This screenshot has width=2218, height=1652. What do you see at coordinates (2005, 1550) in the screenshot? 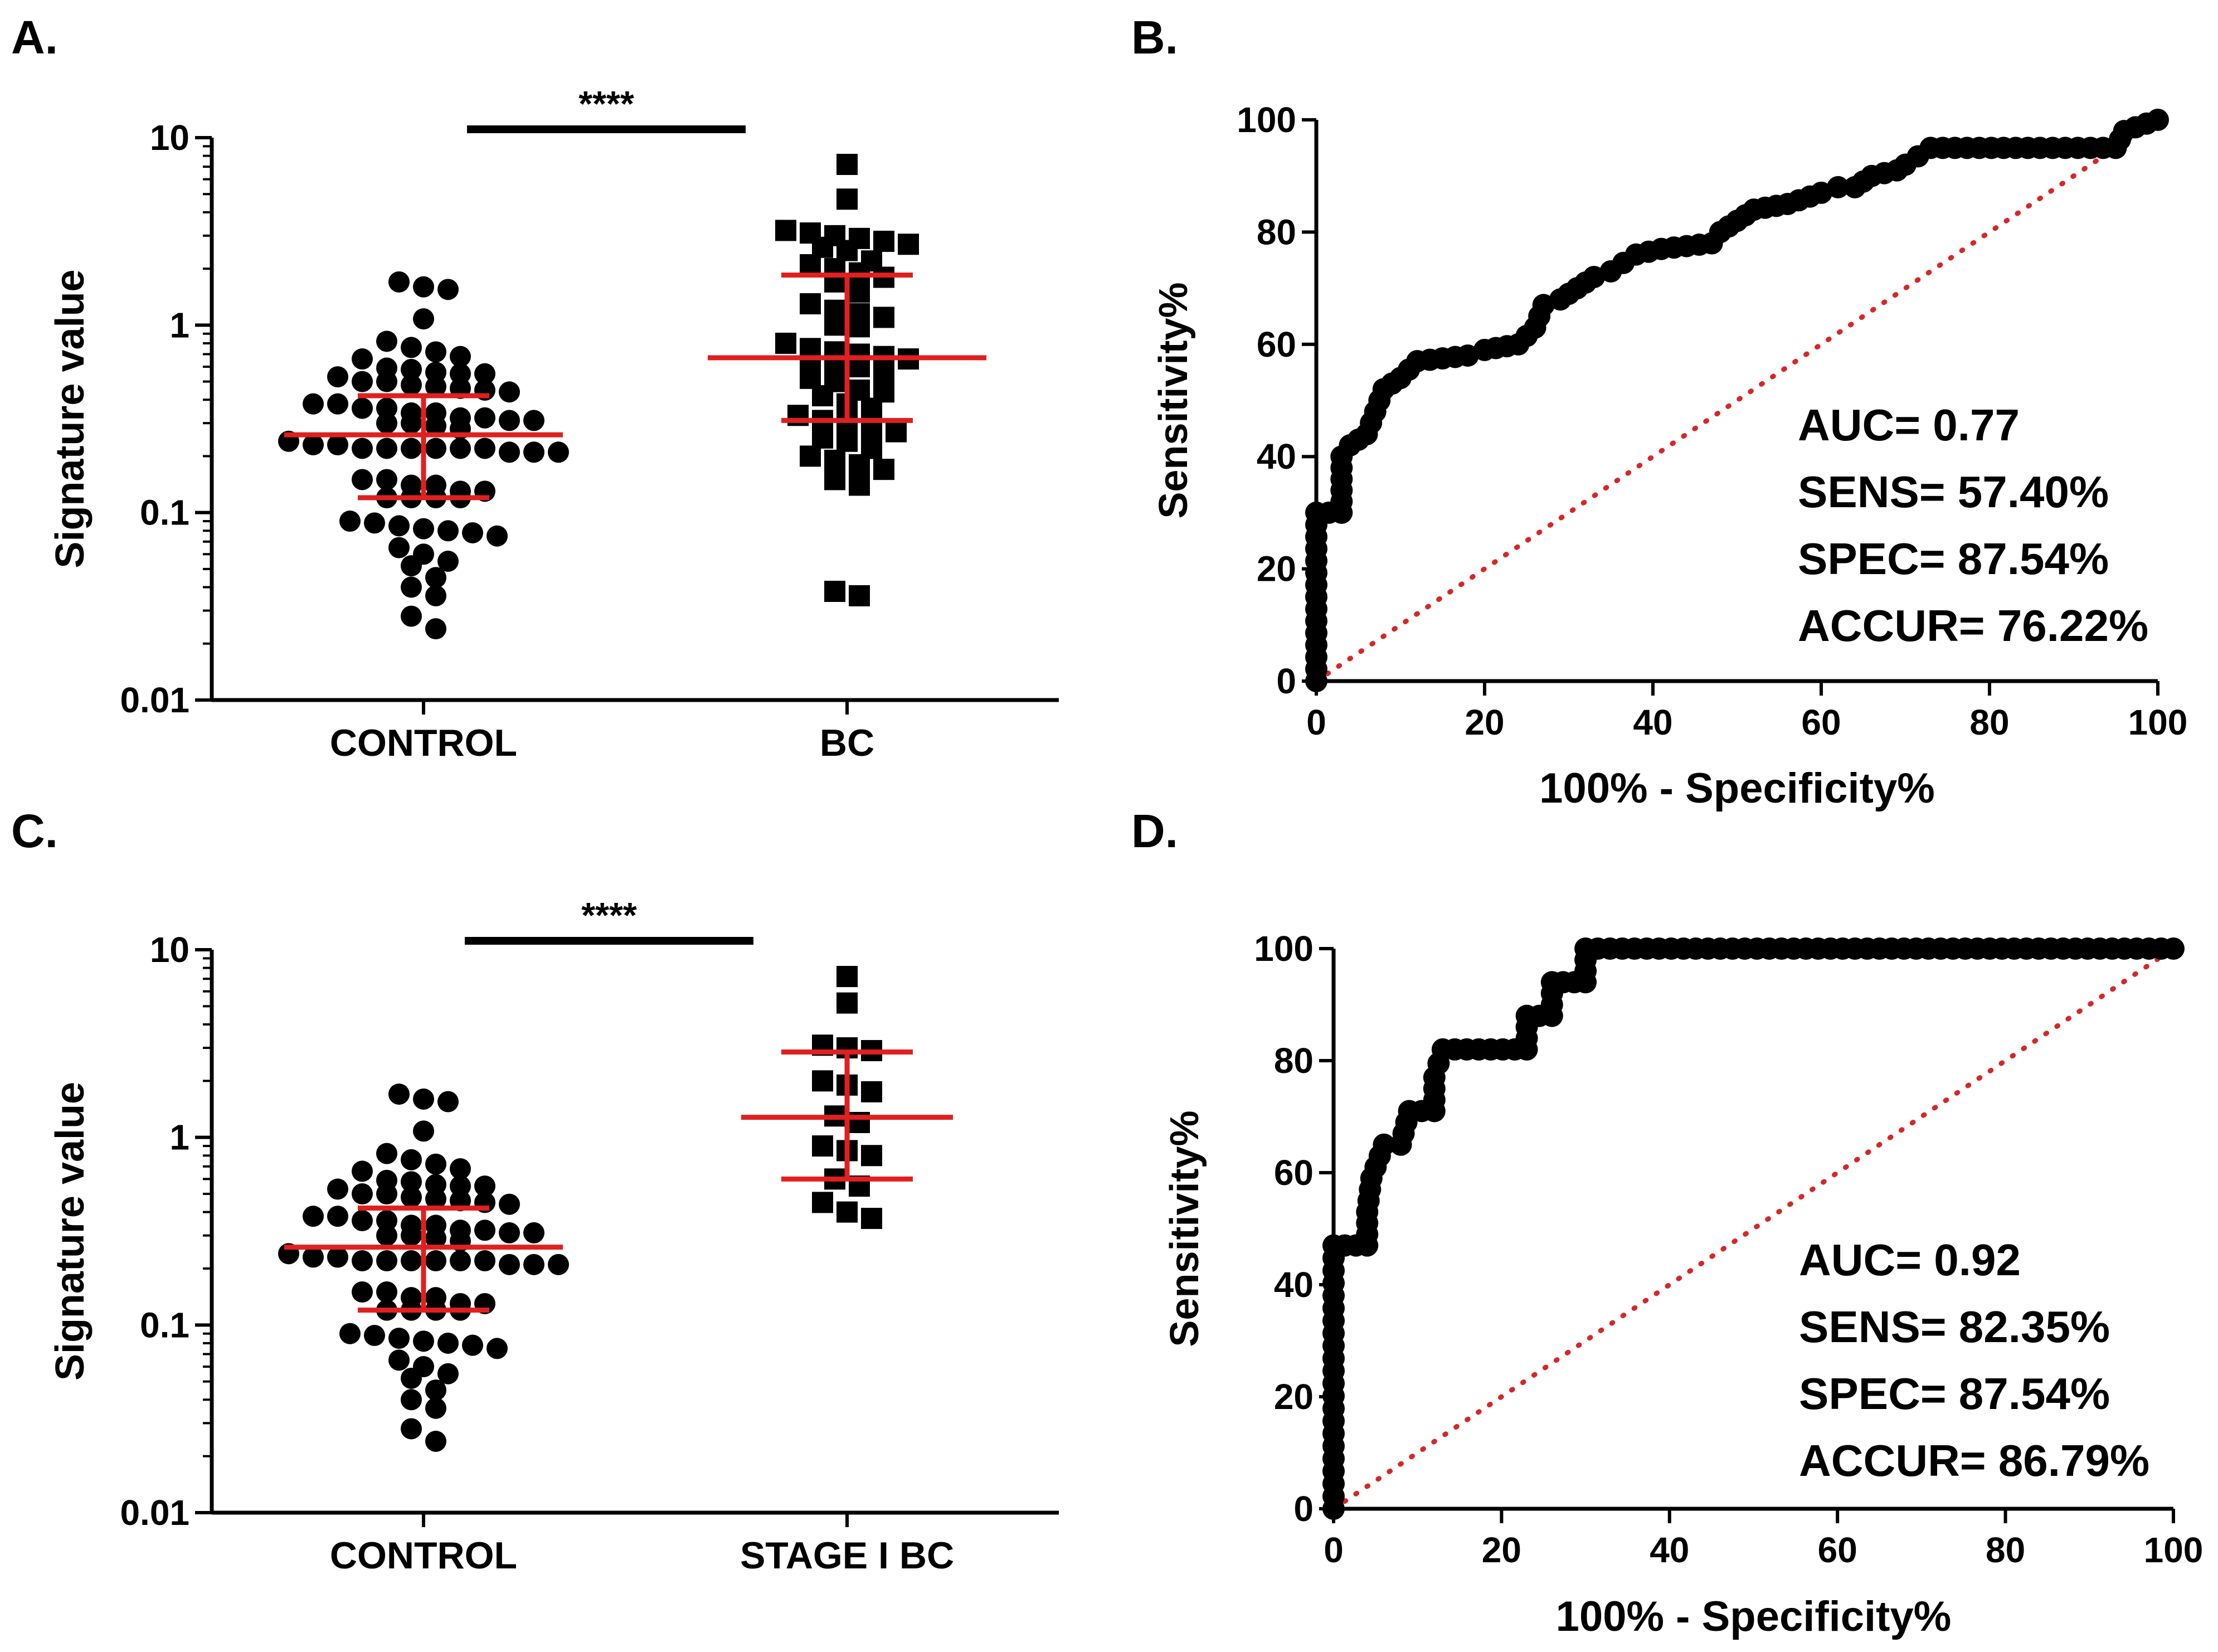
I see `x-tick-label: 80` at bounding box center [2005, 1550].